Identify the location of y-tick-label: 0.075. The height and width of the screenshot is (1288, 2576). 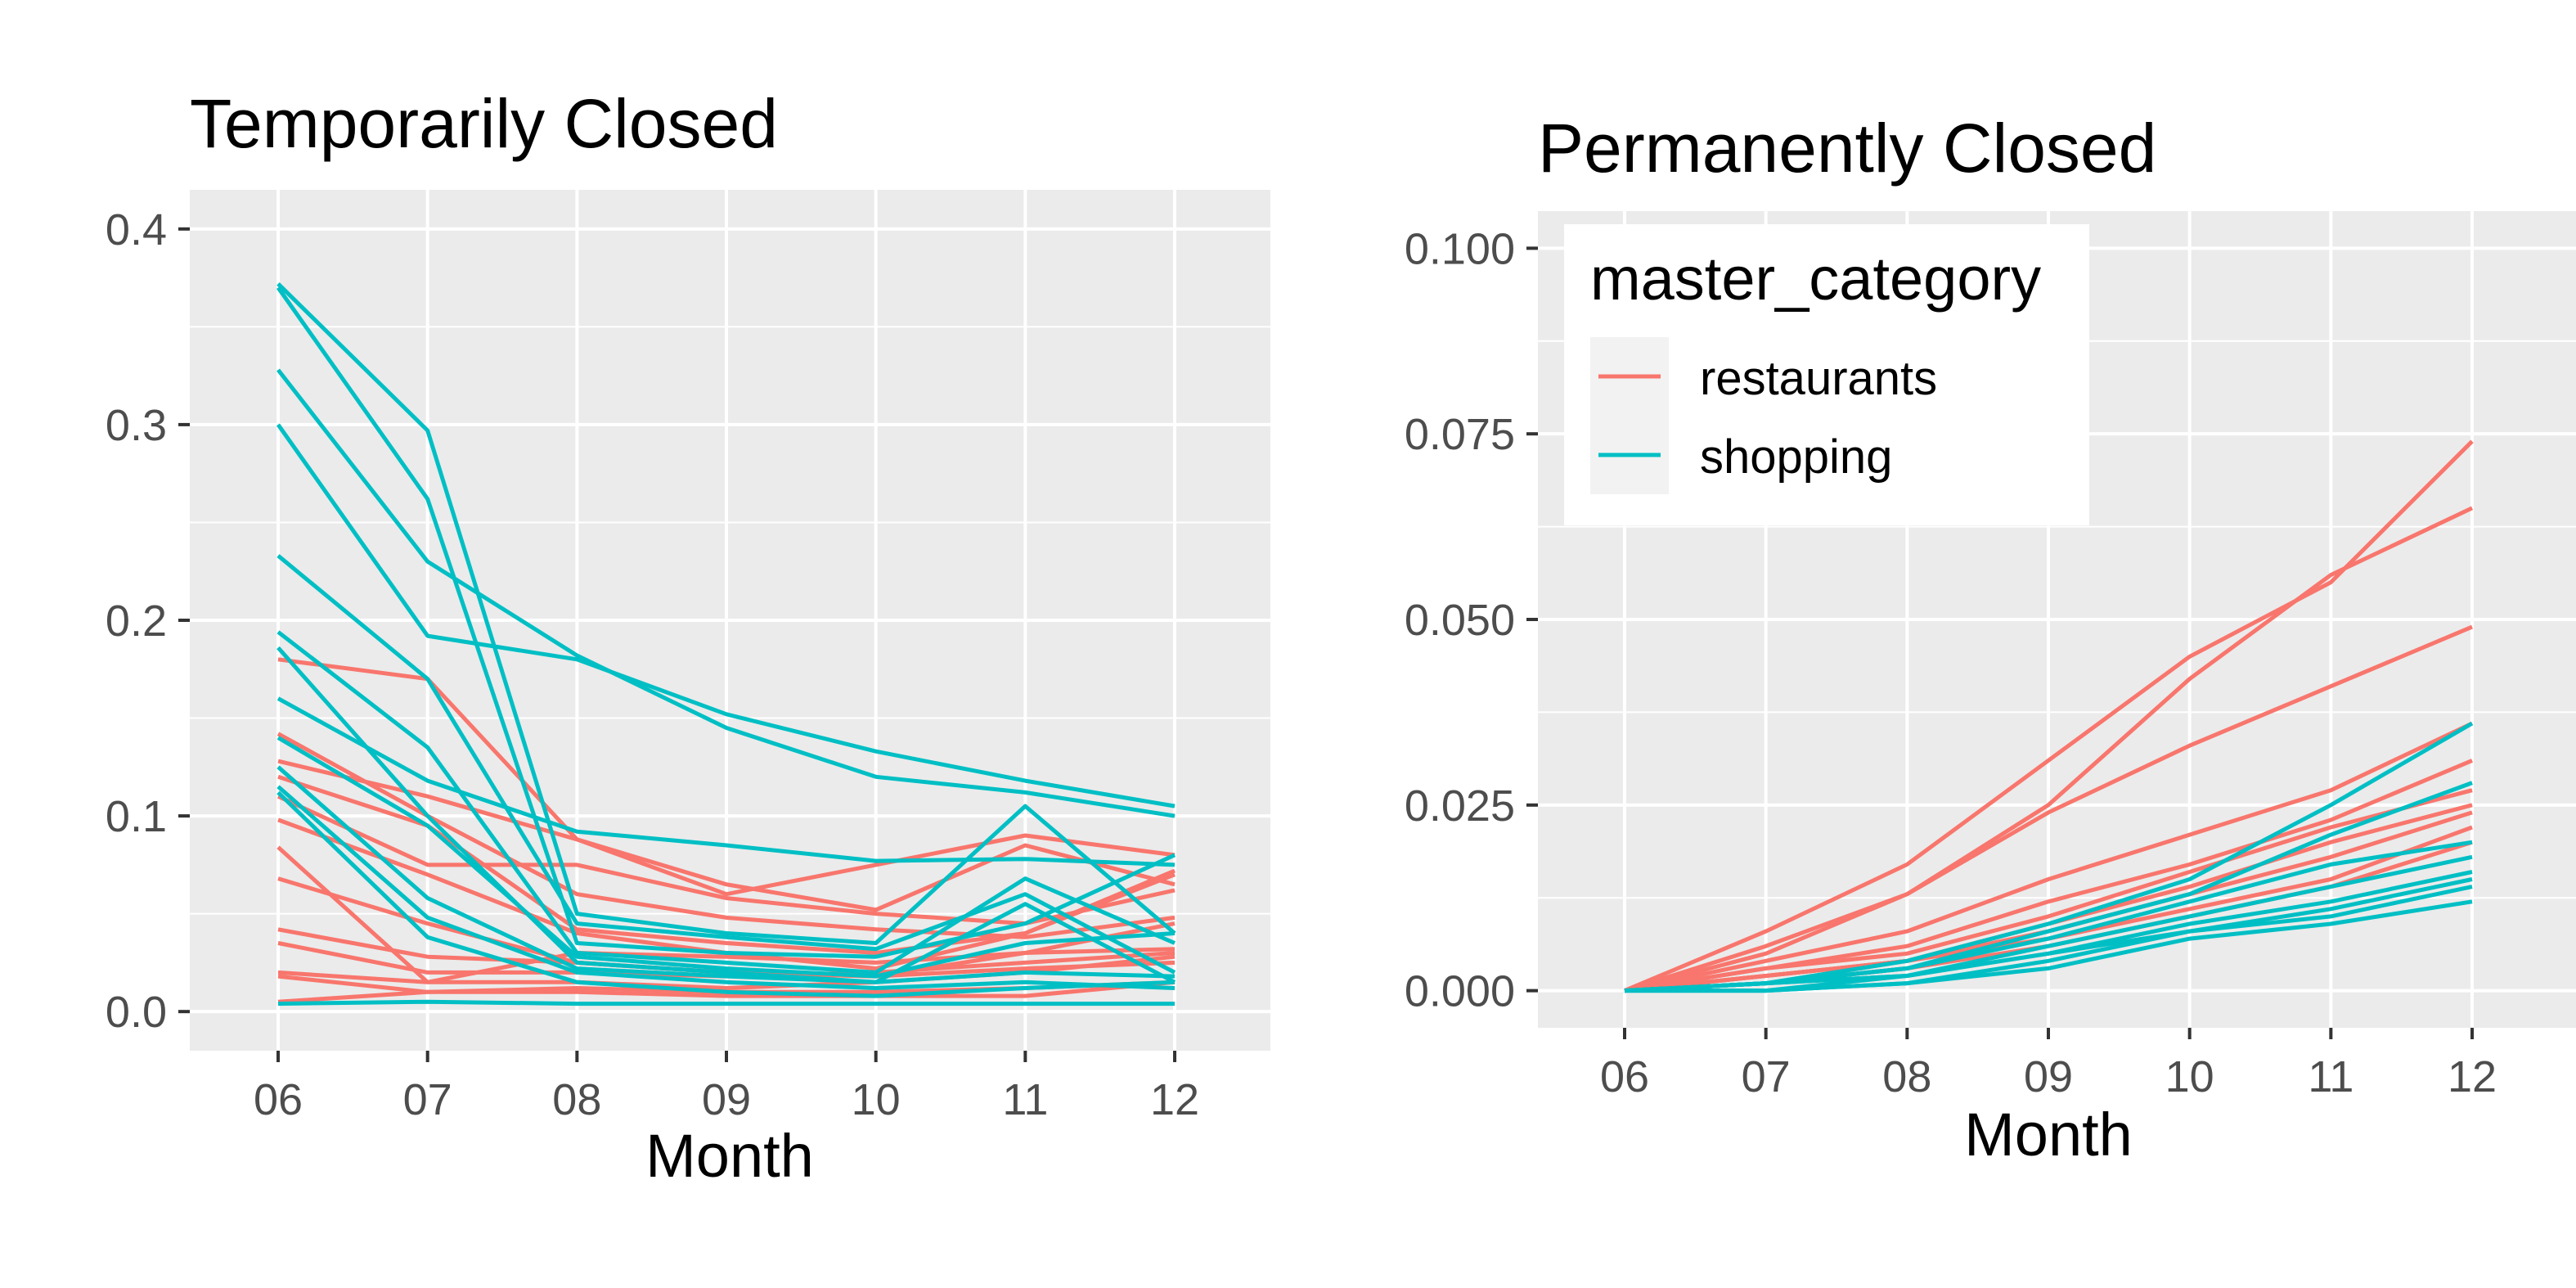
(1460, 434).